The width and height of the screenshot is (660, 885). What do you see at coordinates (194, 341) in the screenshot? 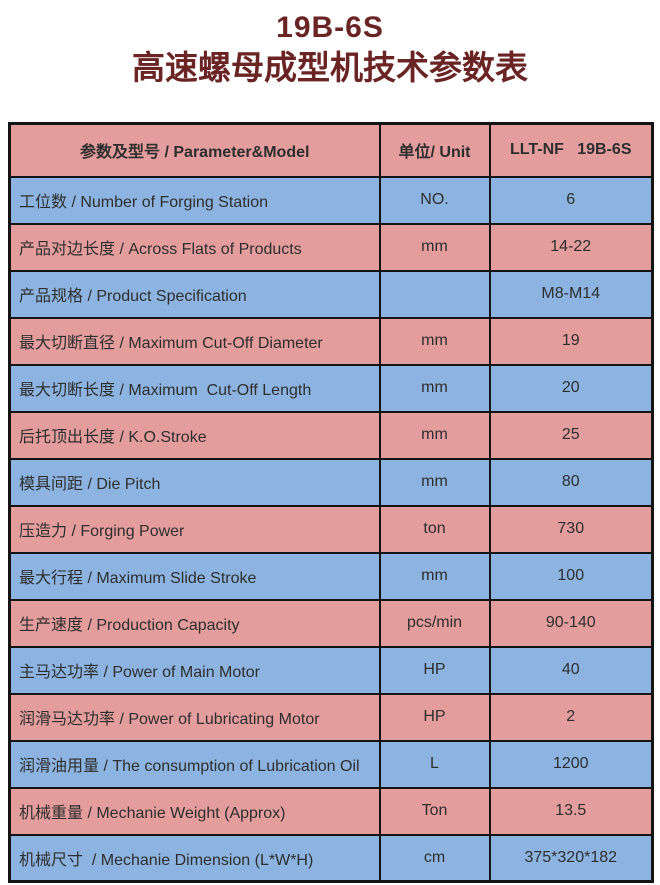
I see `param-cell: 最大切断直径 / Maximum Cut-Off Diameter` at bounding box center [194, 341].